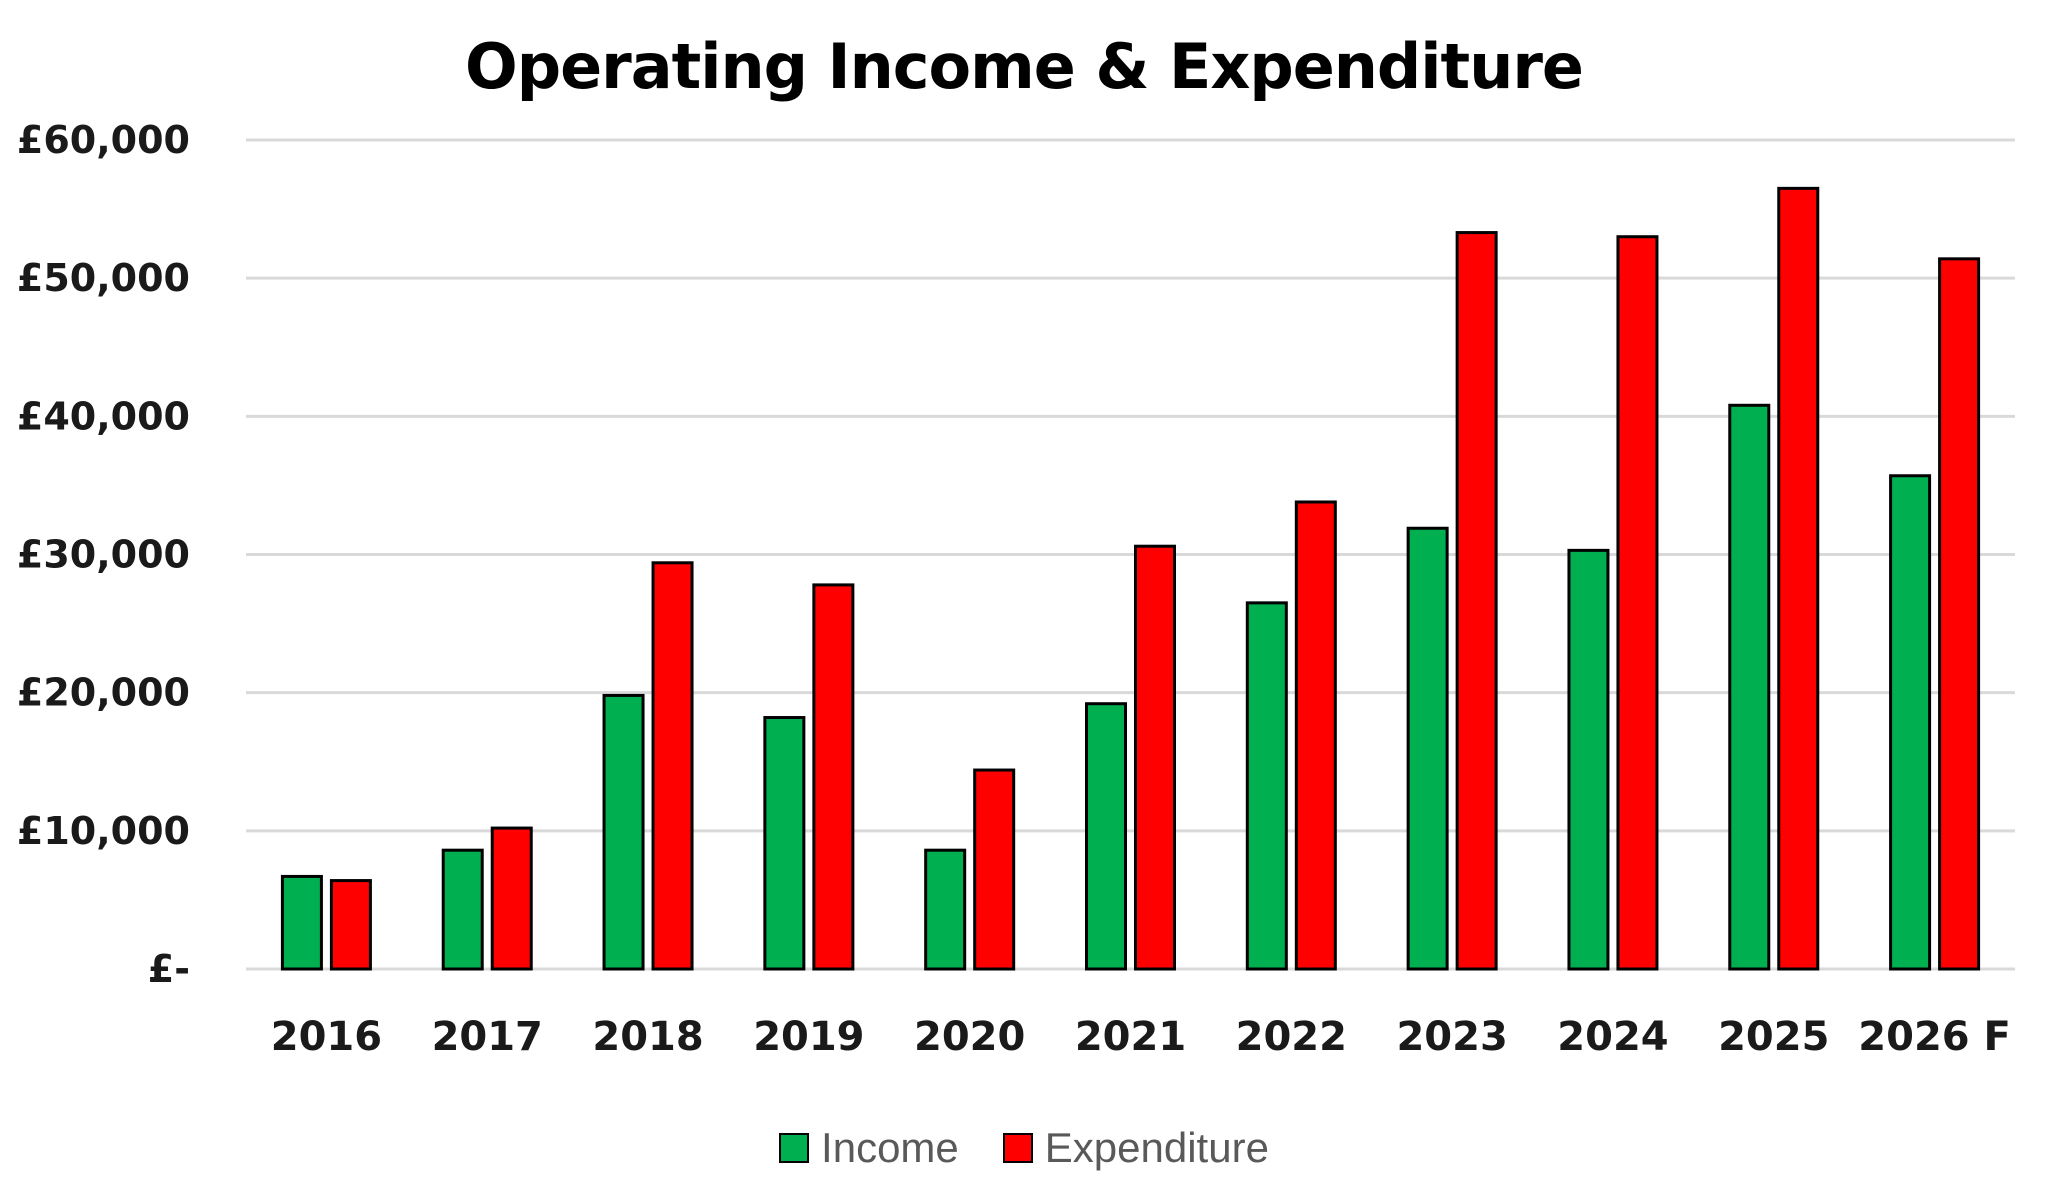 The width and height of the screenshot is (2048, 1186). Describe the element at coordinates (672, 766) in the screenshot. I see `bar-expenditure-2018` at that location.